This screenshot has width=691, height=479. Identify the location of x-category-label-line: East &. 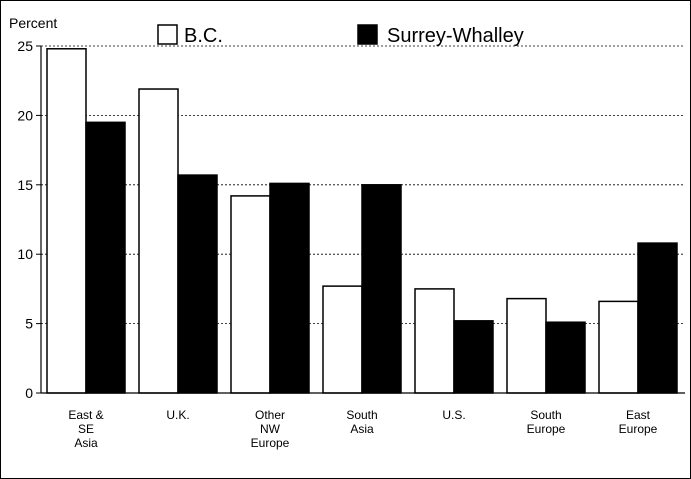
(85, 415).